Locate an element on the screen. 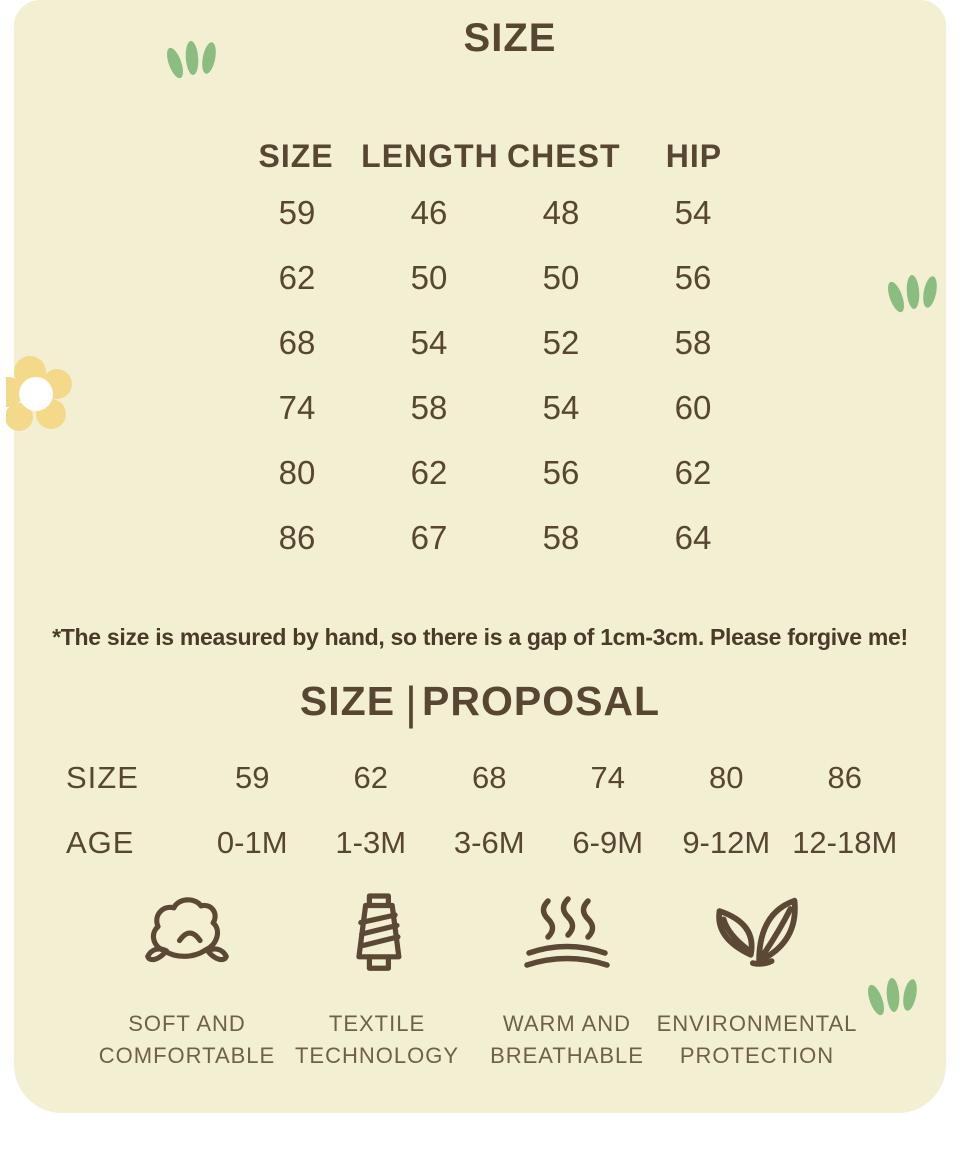 The height and width of the screenshot is (1169, 960). proposal-row-label: SIZE is located at coordinates (102, 777).